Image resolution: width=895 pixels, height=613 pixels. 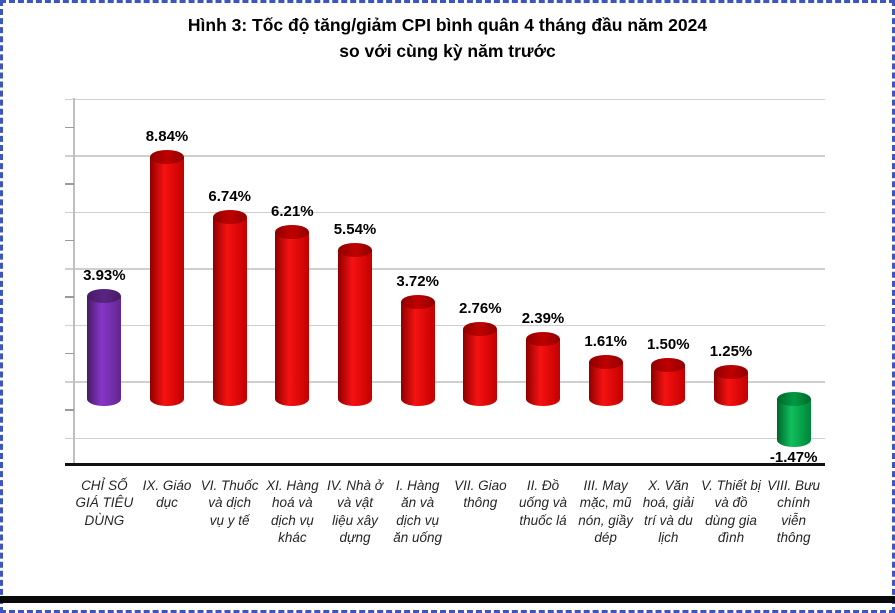 What do you see at coordinates (480, 494) in the screenshot?
I see `category-label: VII. Giao thông` at bounding box center [480, 494].